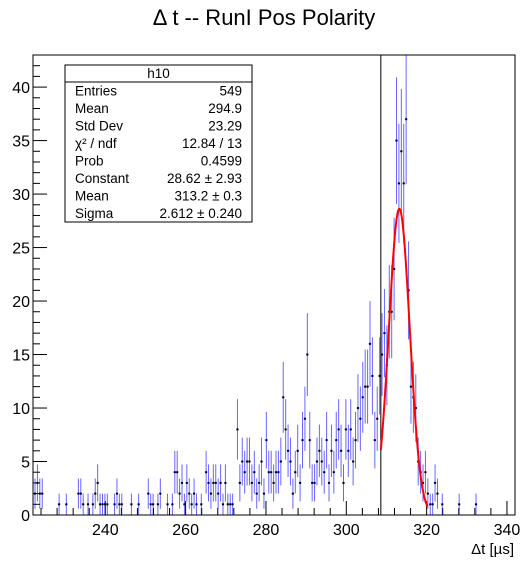 The image size is (528, 562). What do you see at coordinates (21, 356) in the screenshot?
I see `y-tick-label: 15` at bounding box center [21, 356].